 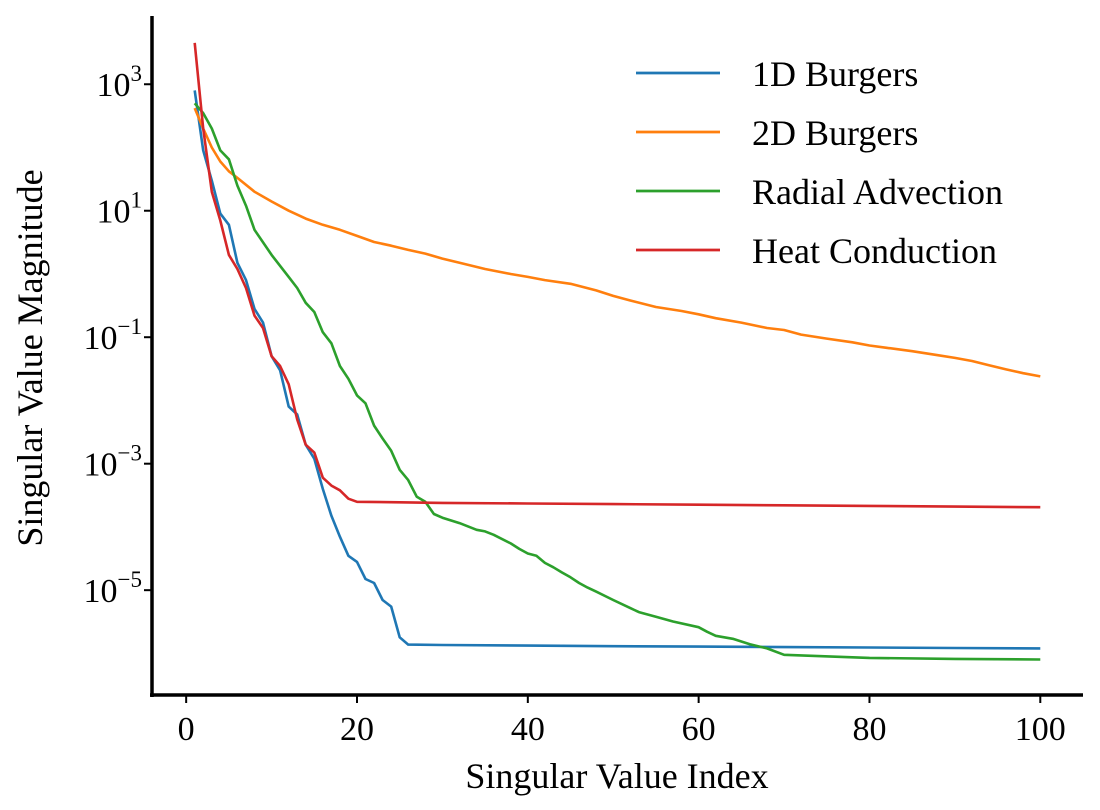 What do you see at coordinates (113, 462) in the screenshot?
I see `y-tick-label: 10⁻³` at bounding box center [113, 462].